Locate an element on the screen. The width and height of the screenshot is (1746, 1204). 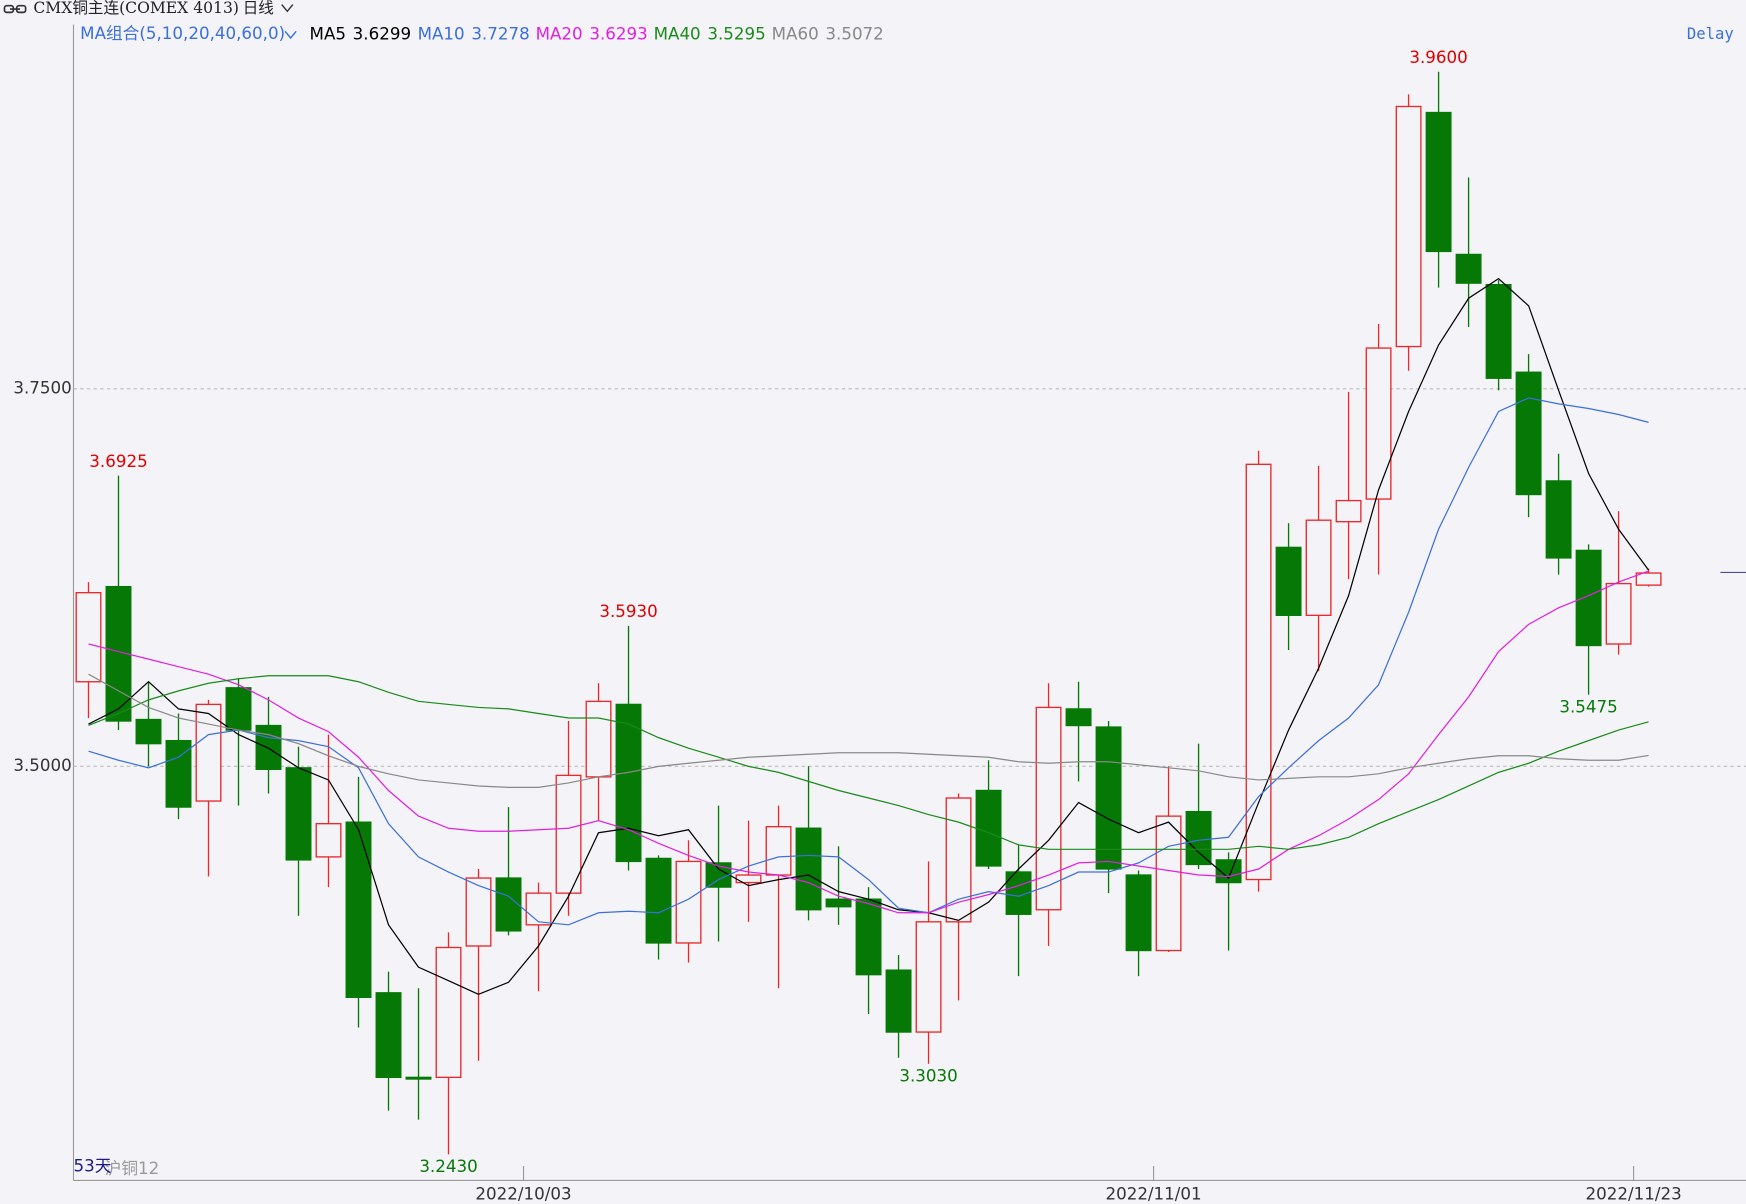
legend-name: MA10 is located at coordinates (441, 33).